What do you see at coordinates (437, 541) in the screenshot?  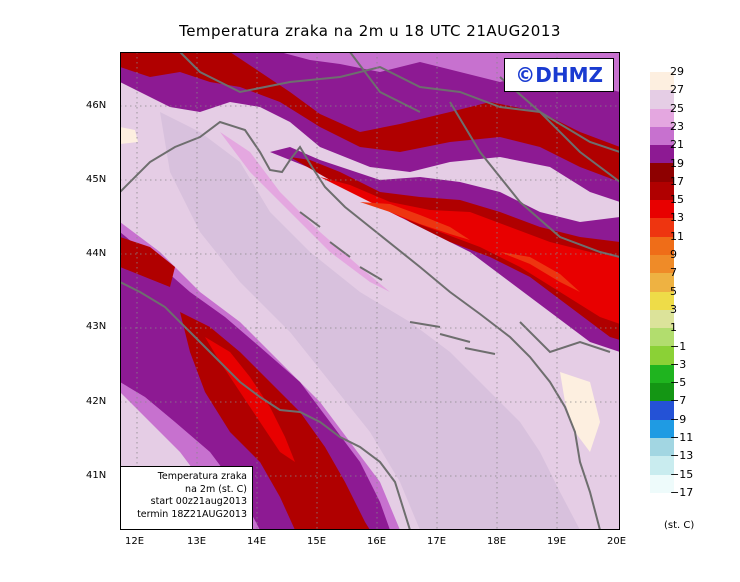 I see `lon-label: 17E` at bounding box center [437, 541].